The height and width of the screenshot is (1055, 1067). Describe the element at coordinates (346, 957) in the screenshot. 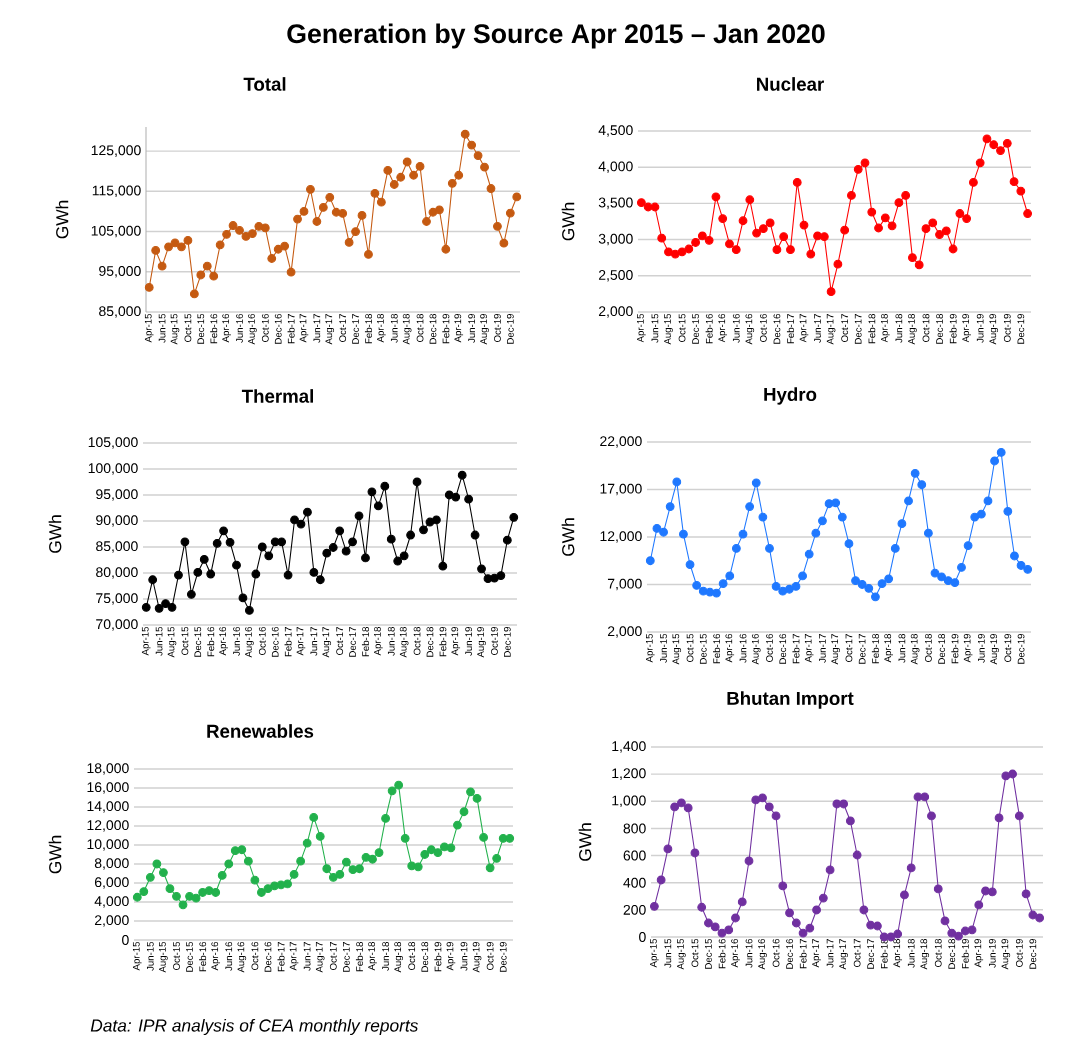

I see `x-tick-label: Dec-17` at that location.